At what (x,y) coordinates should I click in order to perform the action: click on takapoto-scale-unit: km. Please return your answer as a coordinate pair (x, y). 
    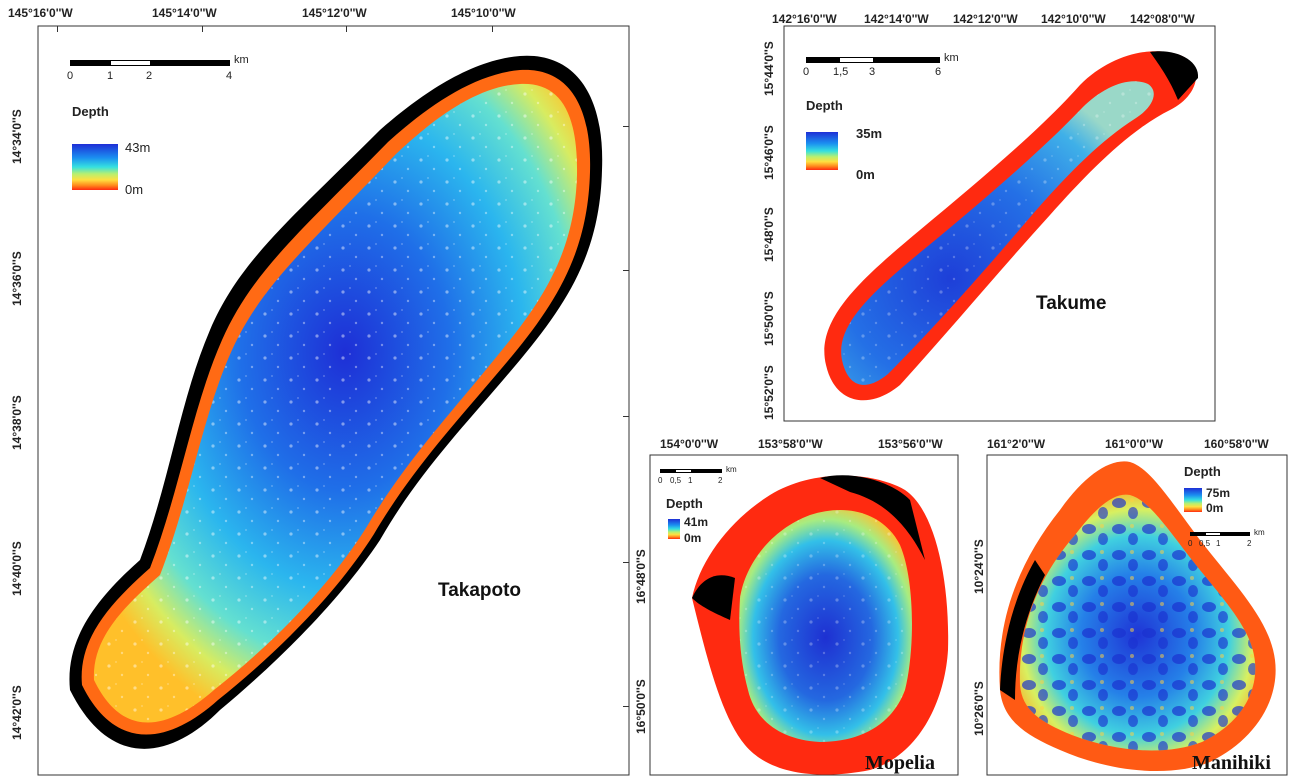
    Looking at the image, I should click on (241, 60).